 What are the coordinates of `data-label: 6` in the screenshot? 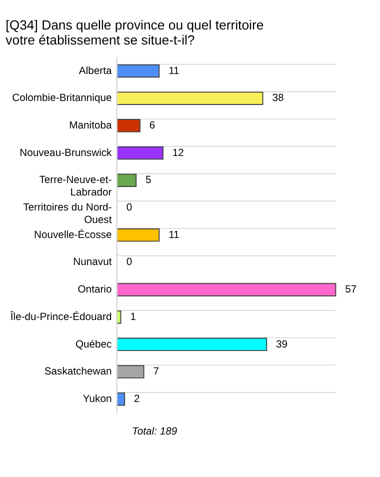 It's located at (152, 126).